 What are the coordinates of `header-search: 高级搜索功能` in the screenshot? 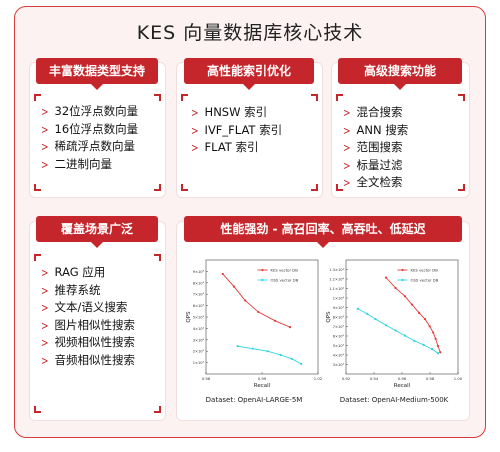 It's located at (400, 74).